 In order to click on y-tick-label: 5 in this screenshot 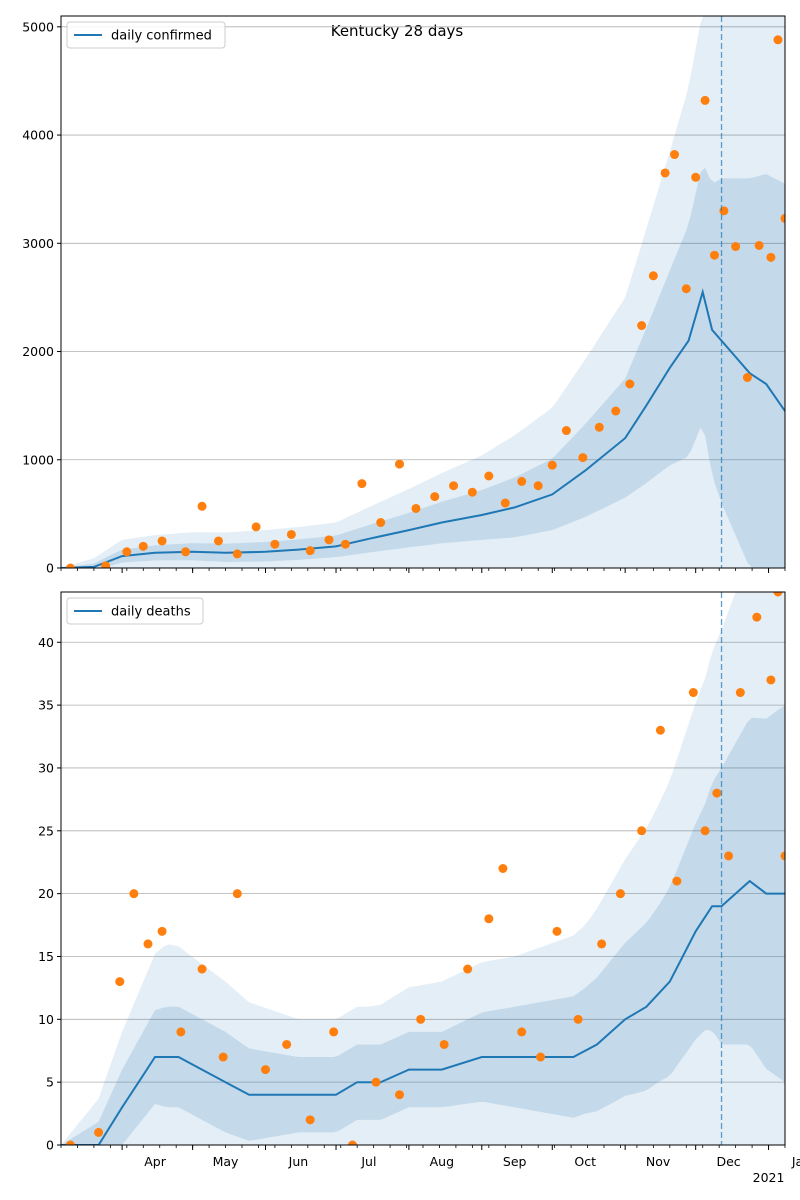, I will do `click(50, 1082)`.